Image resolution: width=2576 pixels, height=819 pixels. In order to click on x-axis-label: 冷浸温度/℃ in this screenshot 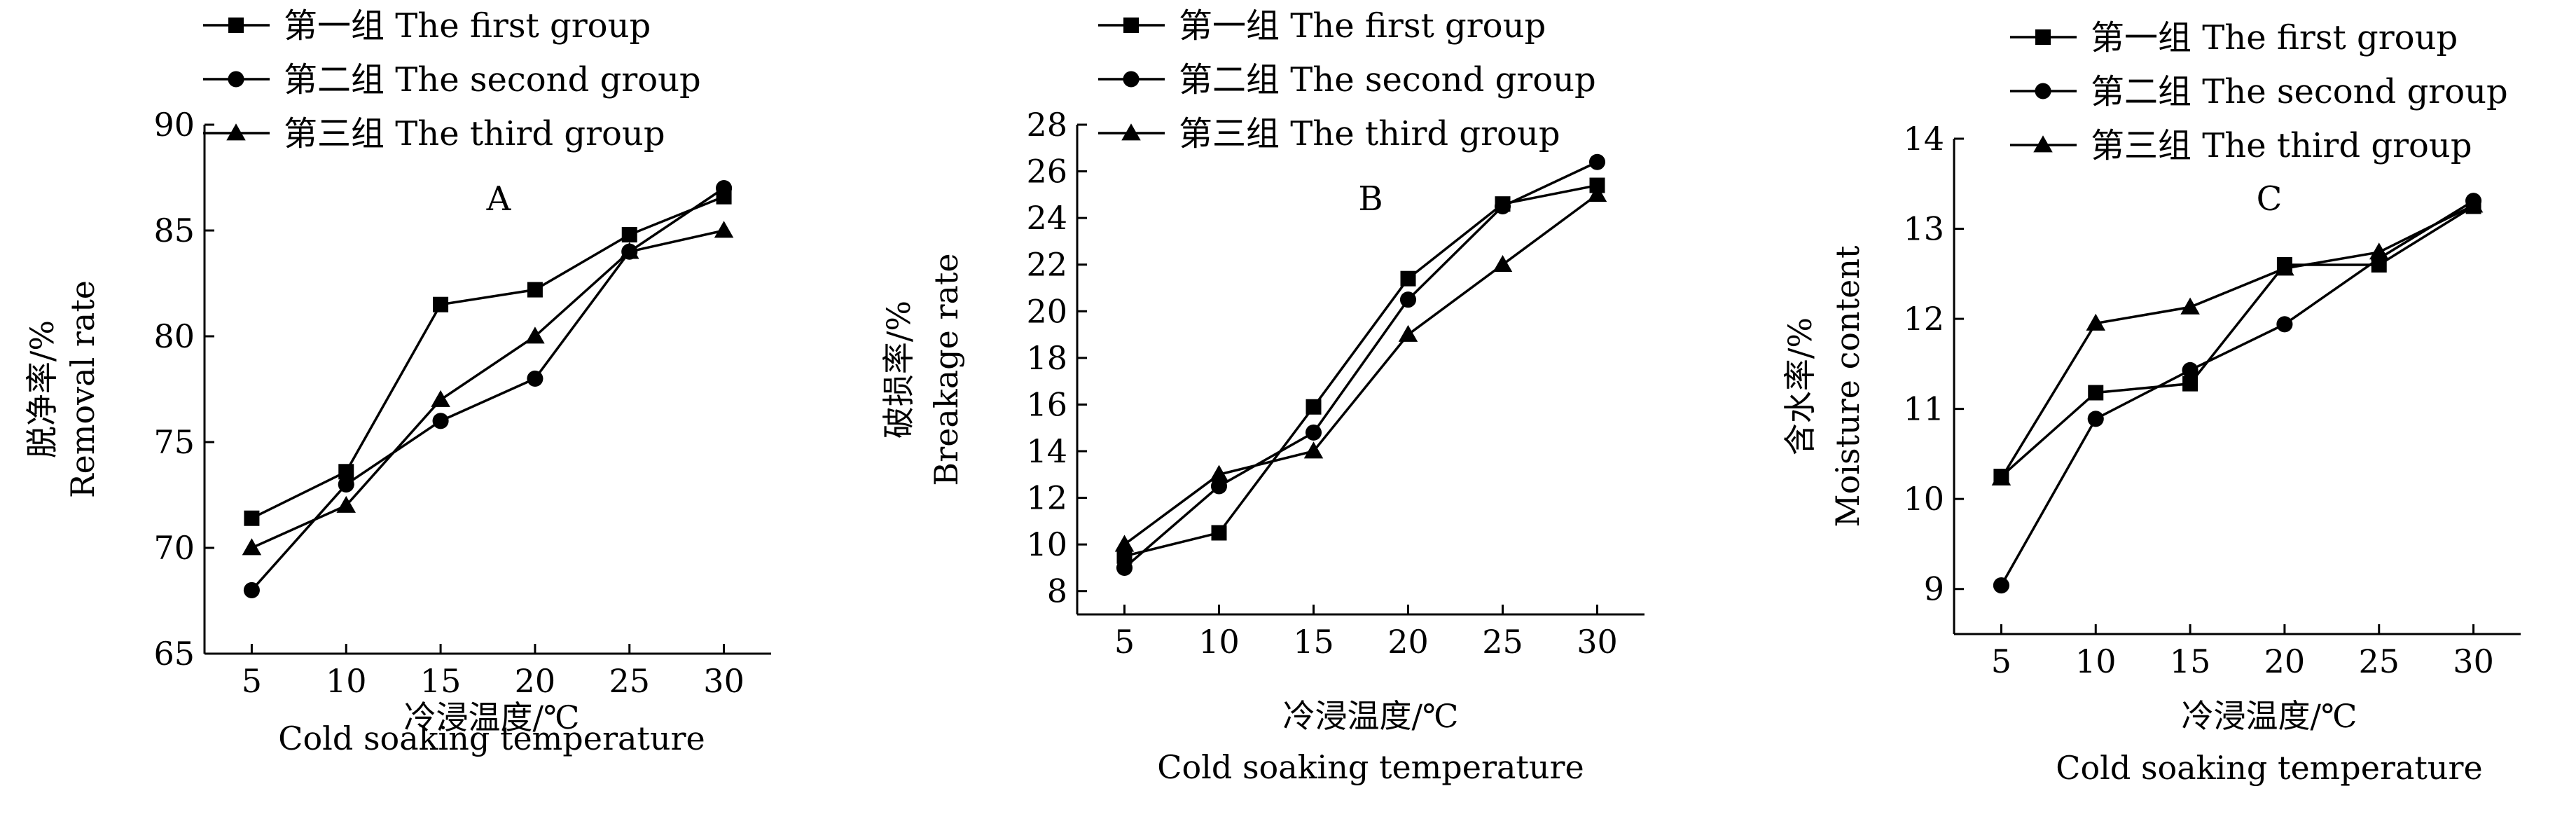, I will do `click(492, 717)`.